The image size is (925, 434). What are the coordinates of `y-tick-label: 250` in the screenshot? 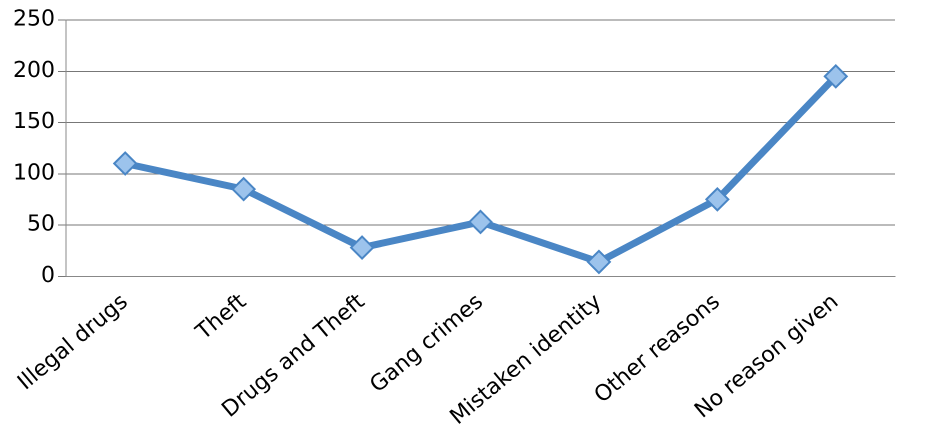 It's located at (33, 19).